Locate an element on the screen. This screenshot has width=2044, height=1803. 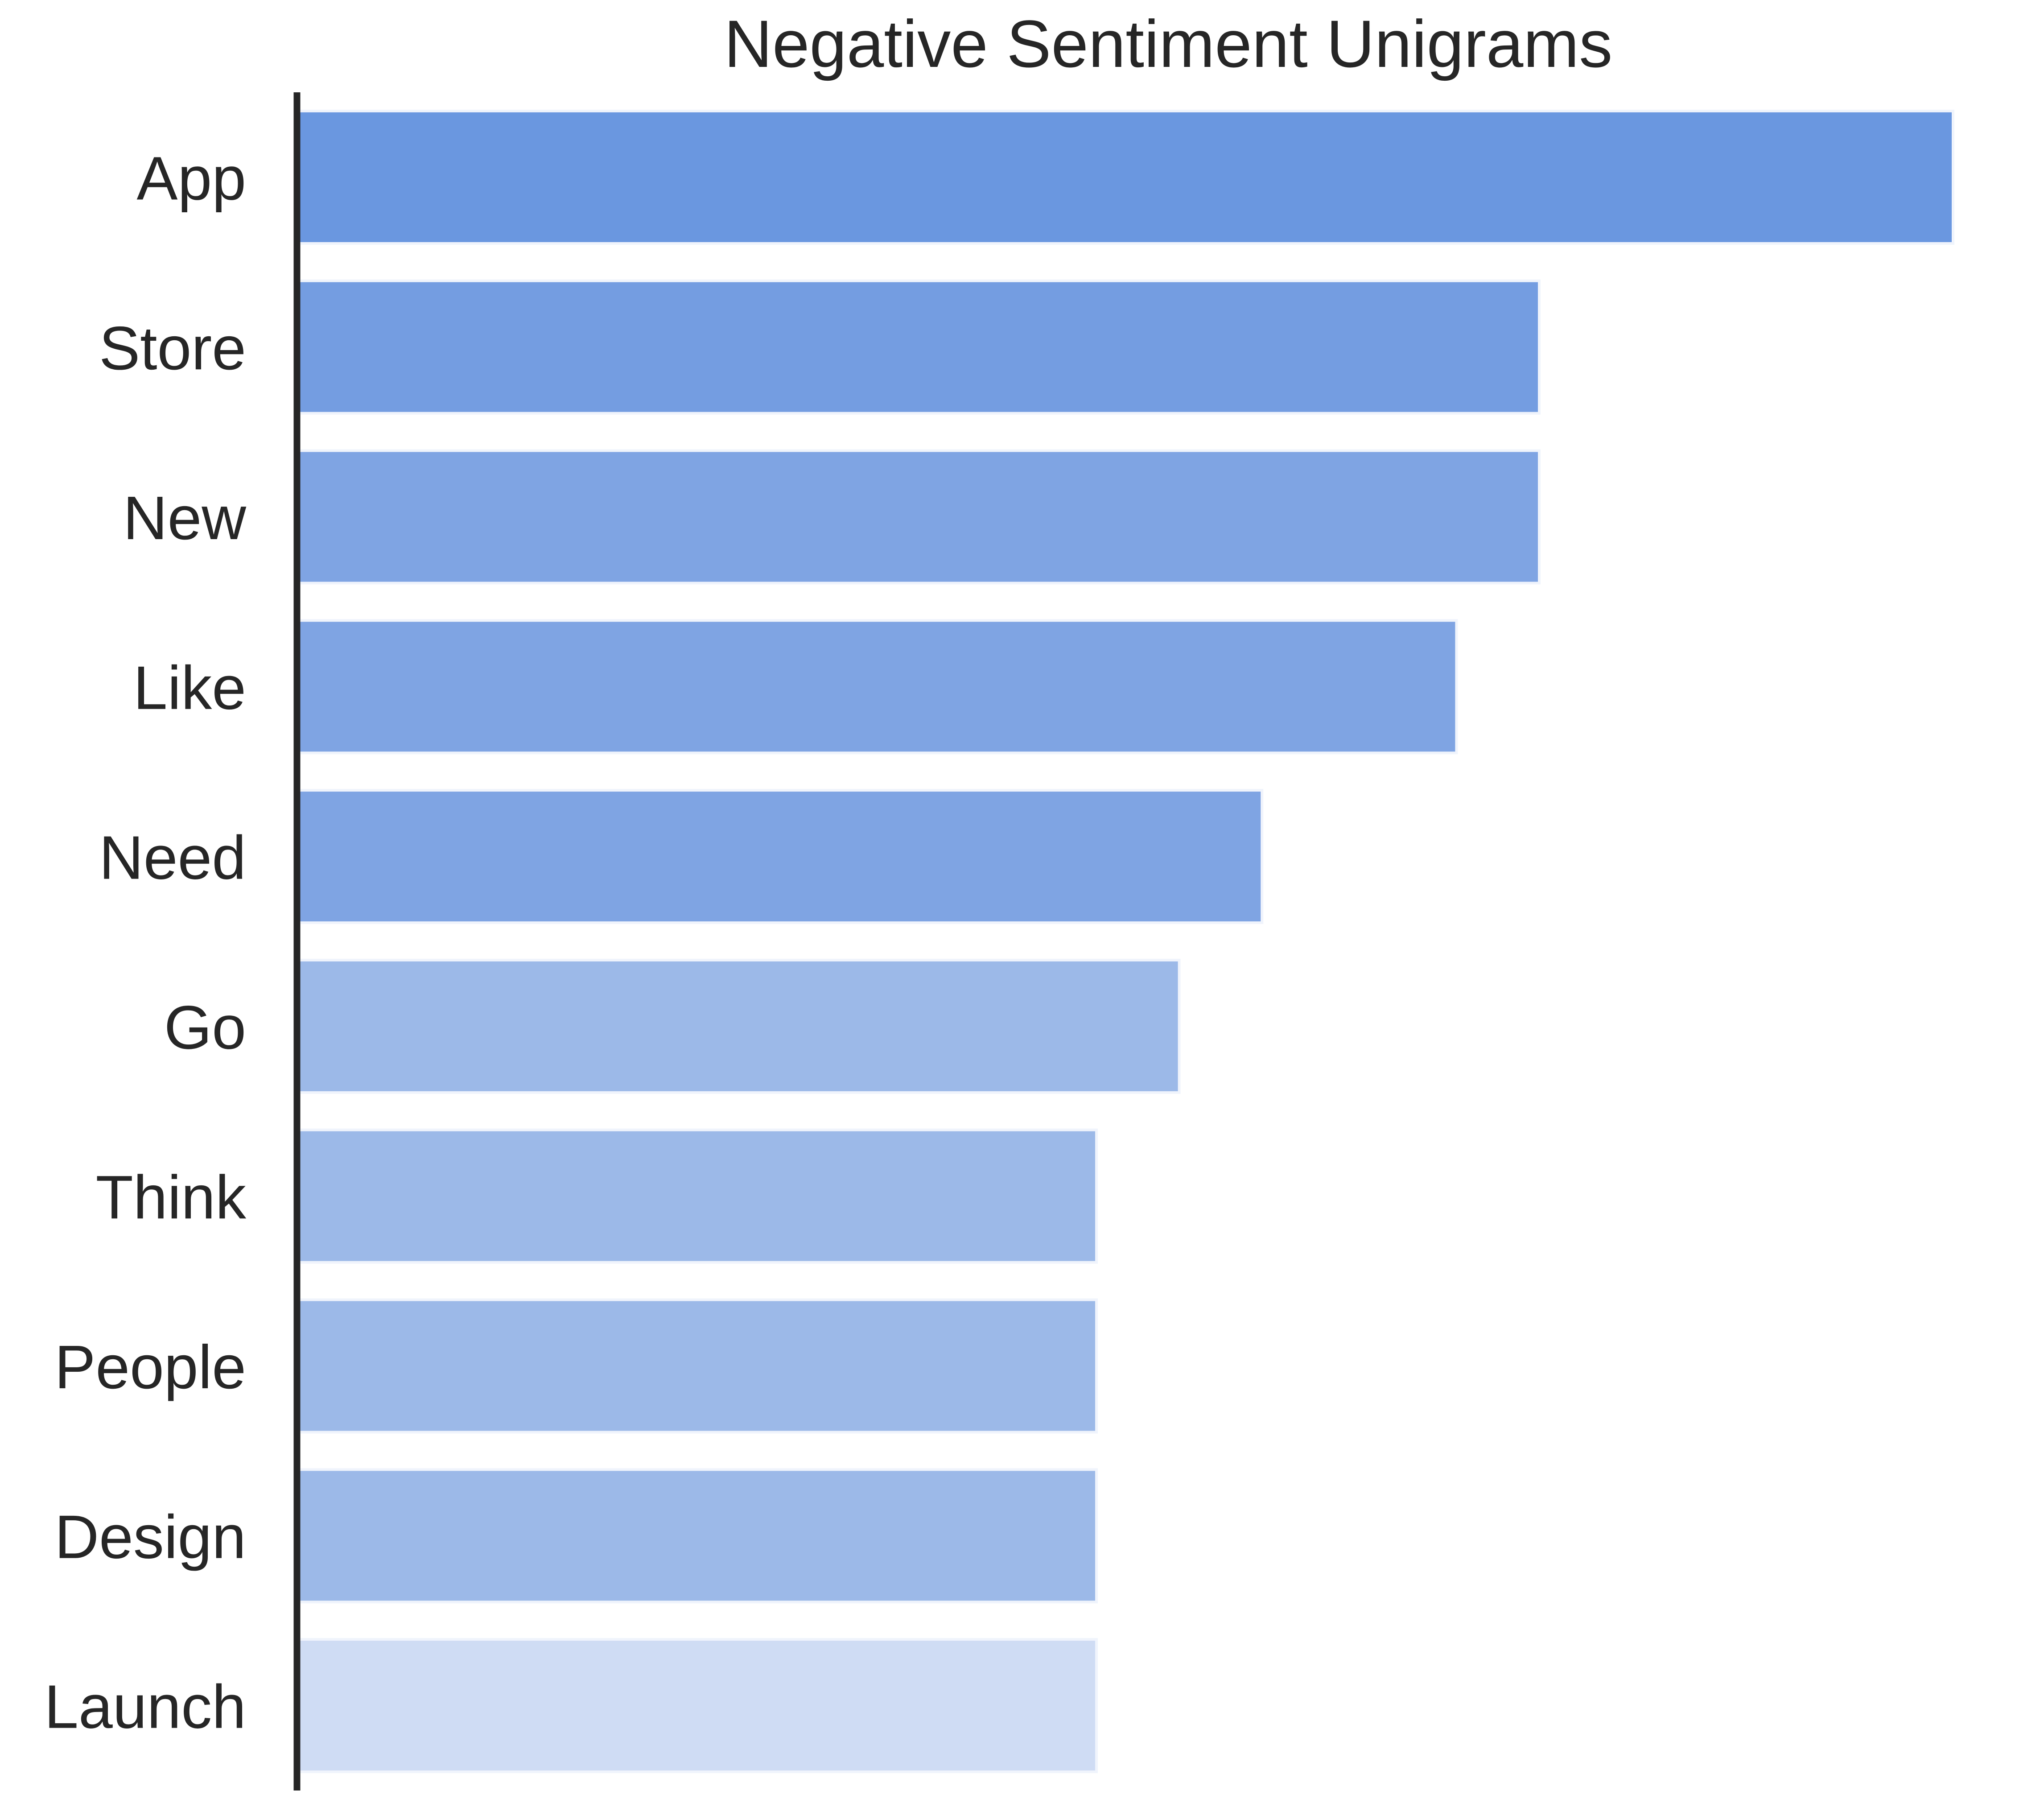
y-tick-label-launch: Launch is located at coordinates (145, 1707).